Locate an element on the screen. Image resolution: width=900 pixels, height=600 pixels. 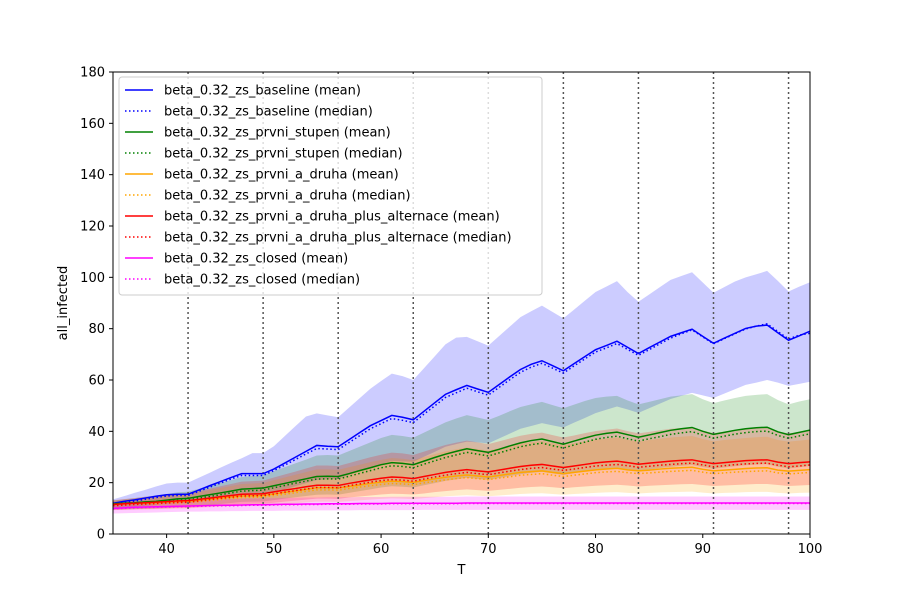
y-tick-label: 60 is located at coordinates (96, 381).